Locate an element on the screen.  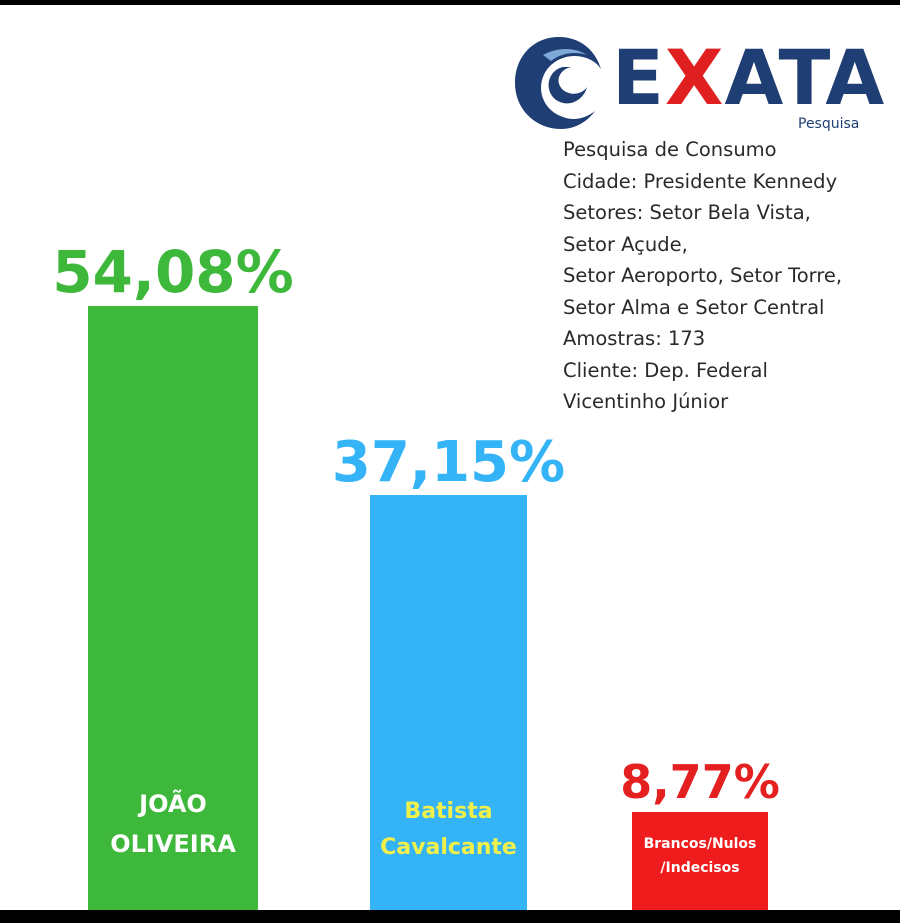
bar-value-label: 37,15% is located at coordinates (448, 462).